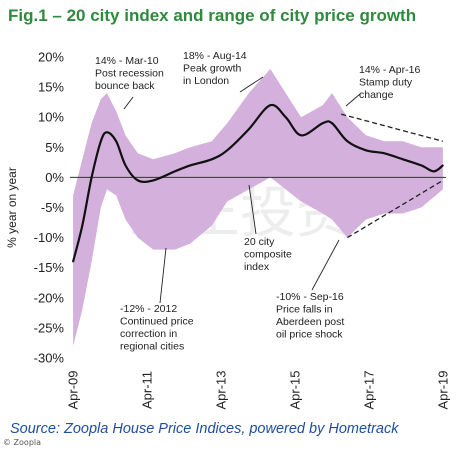 This screenshot has width=463, height=450. What do you see at coordinates (294, 389) in the screenshot?
I see `x-tick-label: Apr-15` at bounding box center [294, 389].